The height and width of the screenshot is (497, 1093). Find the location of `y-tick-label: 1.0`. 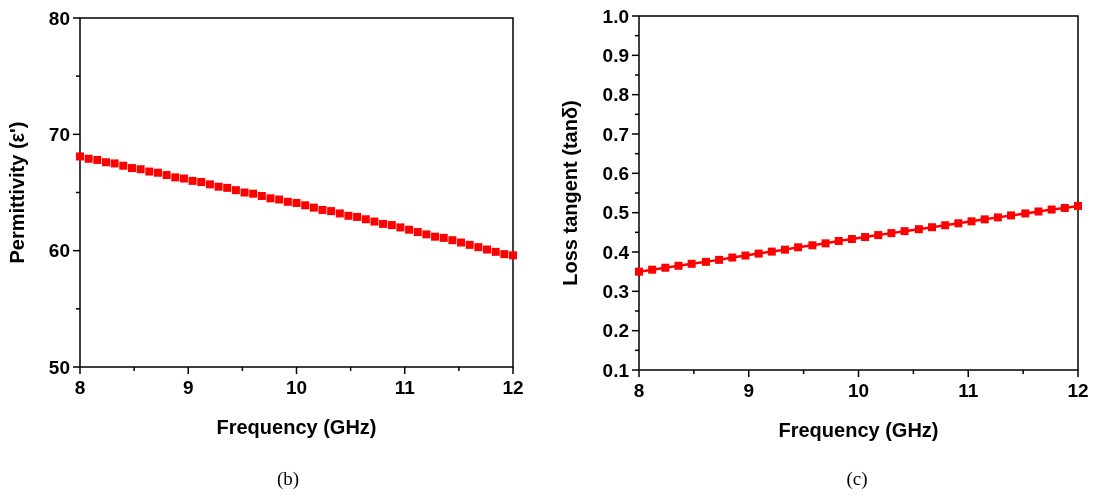

y-tick-label: 1.0 is located at coordinates (615, 16).